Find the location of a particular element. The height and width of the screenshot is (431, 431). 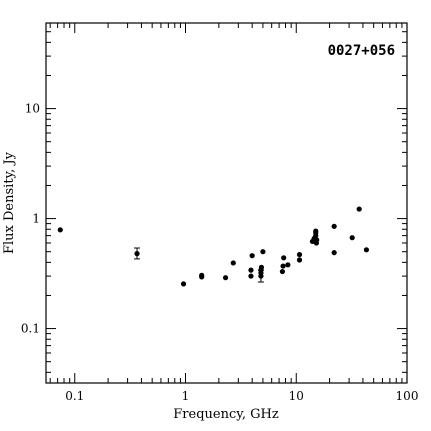

y-tick-label: 1 is located at coordinates (36, 219).